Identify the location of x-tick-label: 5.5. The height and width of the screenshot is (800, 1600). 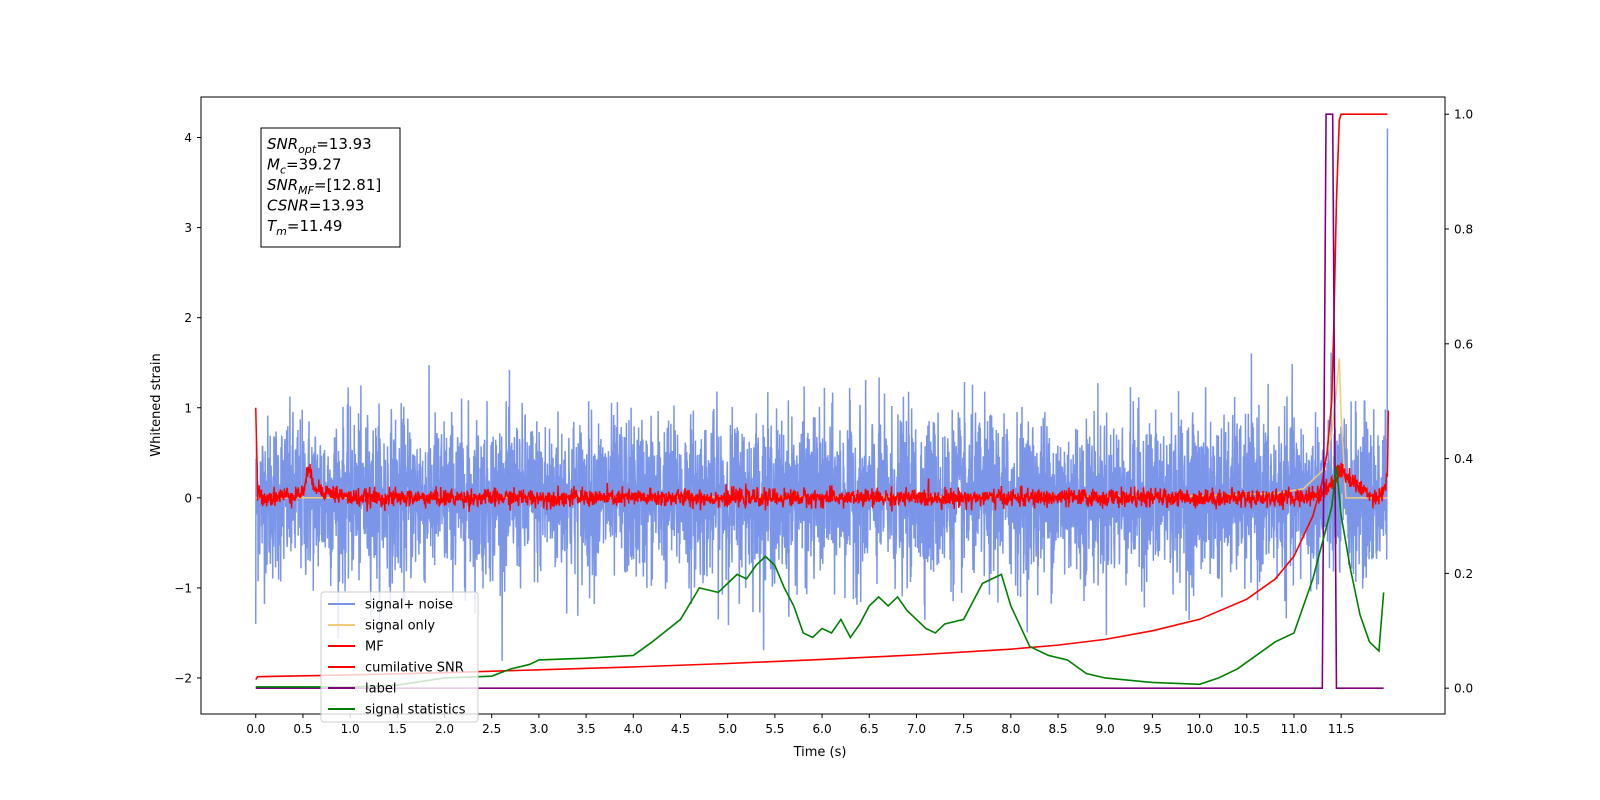
(774, 729).